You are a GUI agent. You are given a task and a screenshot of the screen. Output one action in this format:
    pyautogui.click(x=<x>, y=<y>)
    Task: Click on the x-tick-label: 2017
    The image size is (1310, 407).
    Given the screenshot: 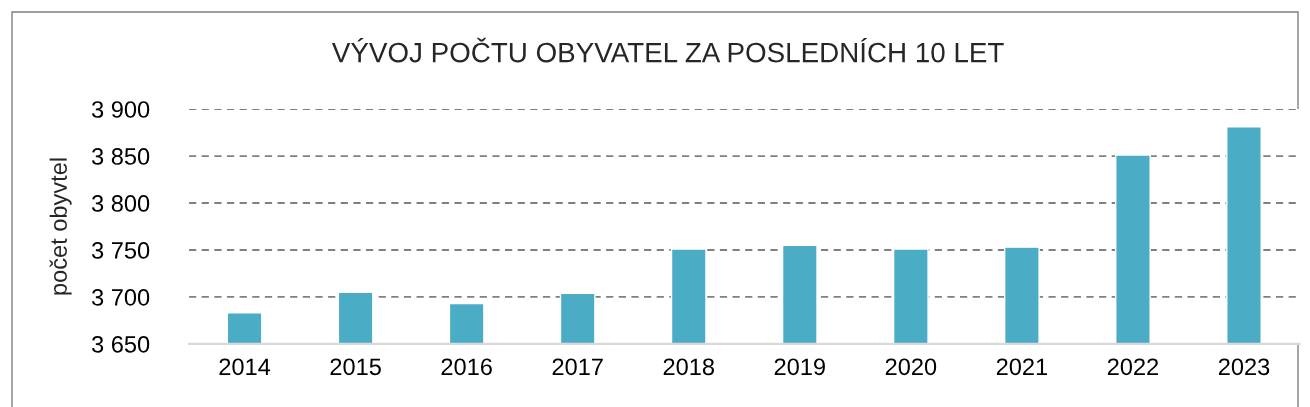 What is the action you would take?
    pyautogui.click(x=577, y=367)
    